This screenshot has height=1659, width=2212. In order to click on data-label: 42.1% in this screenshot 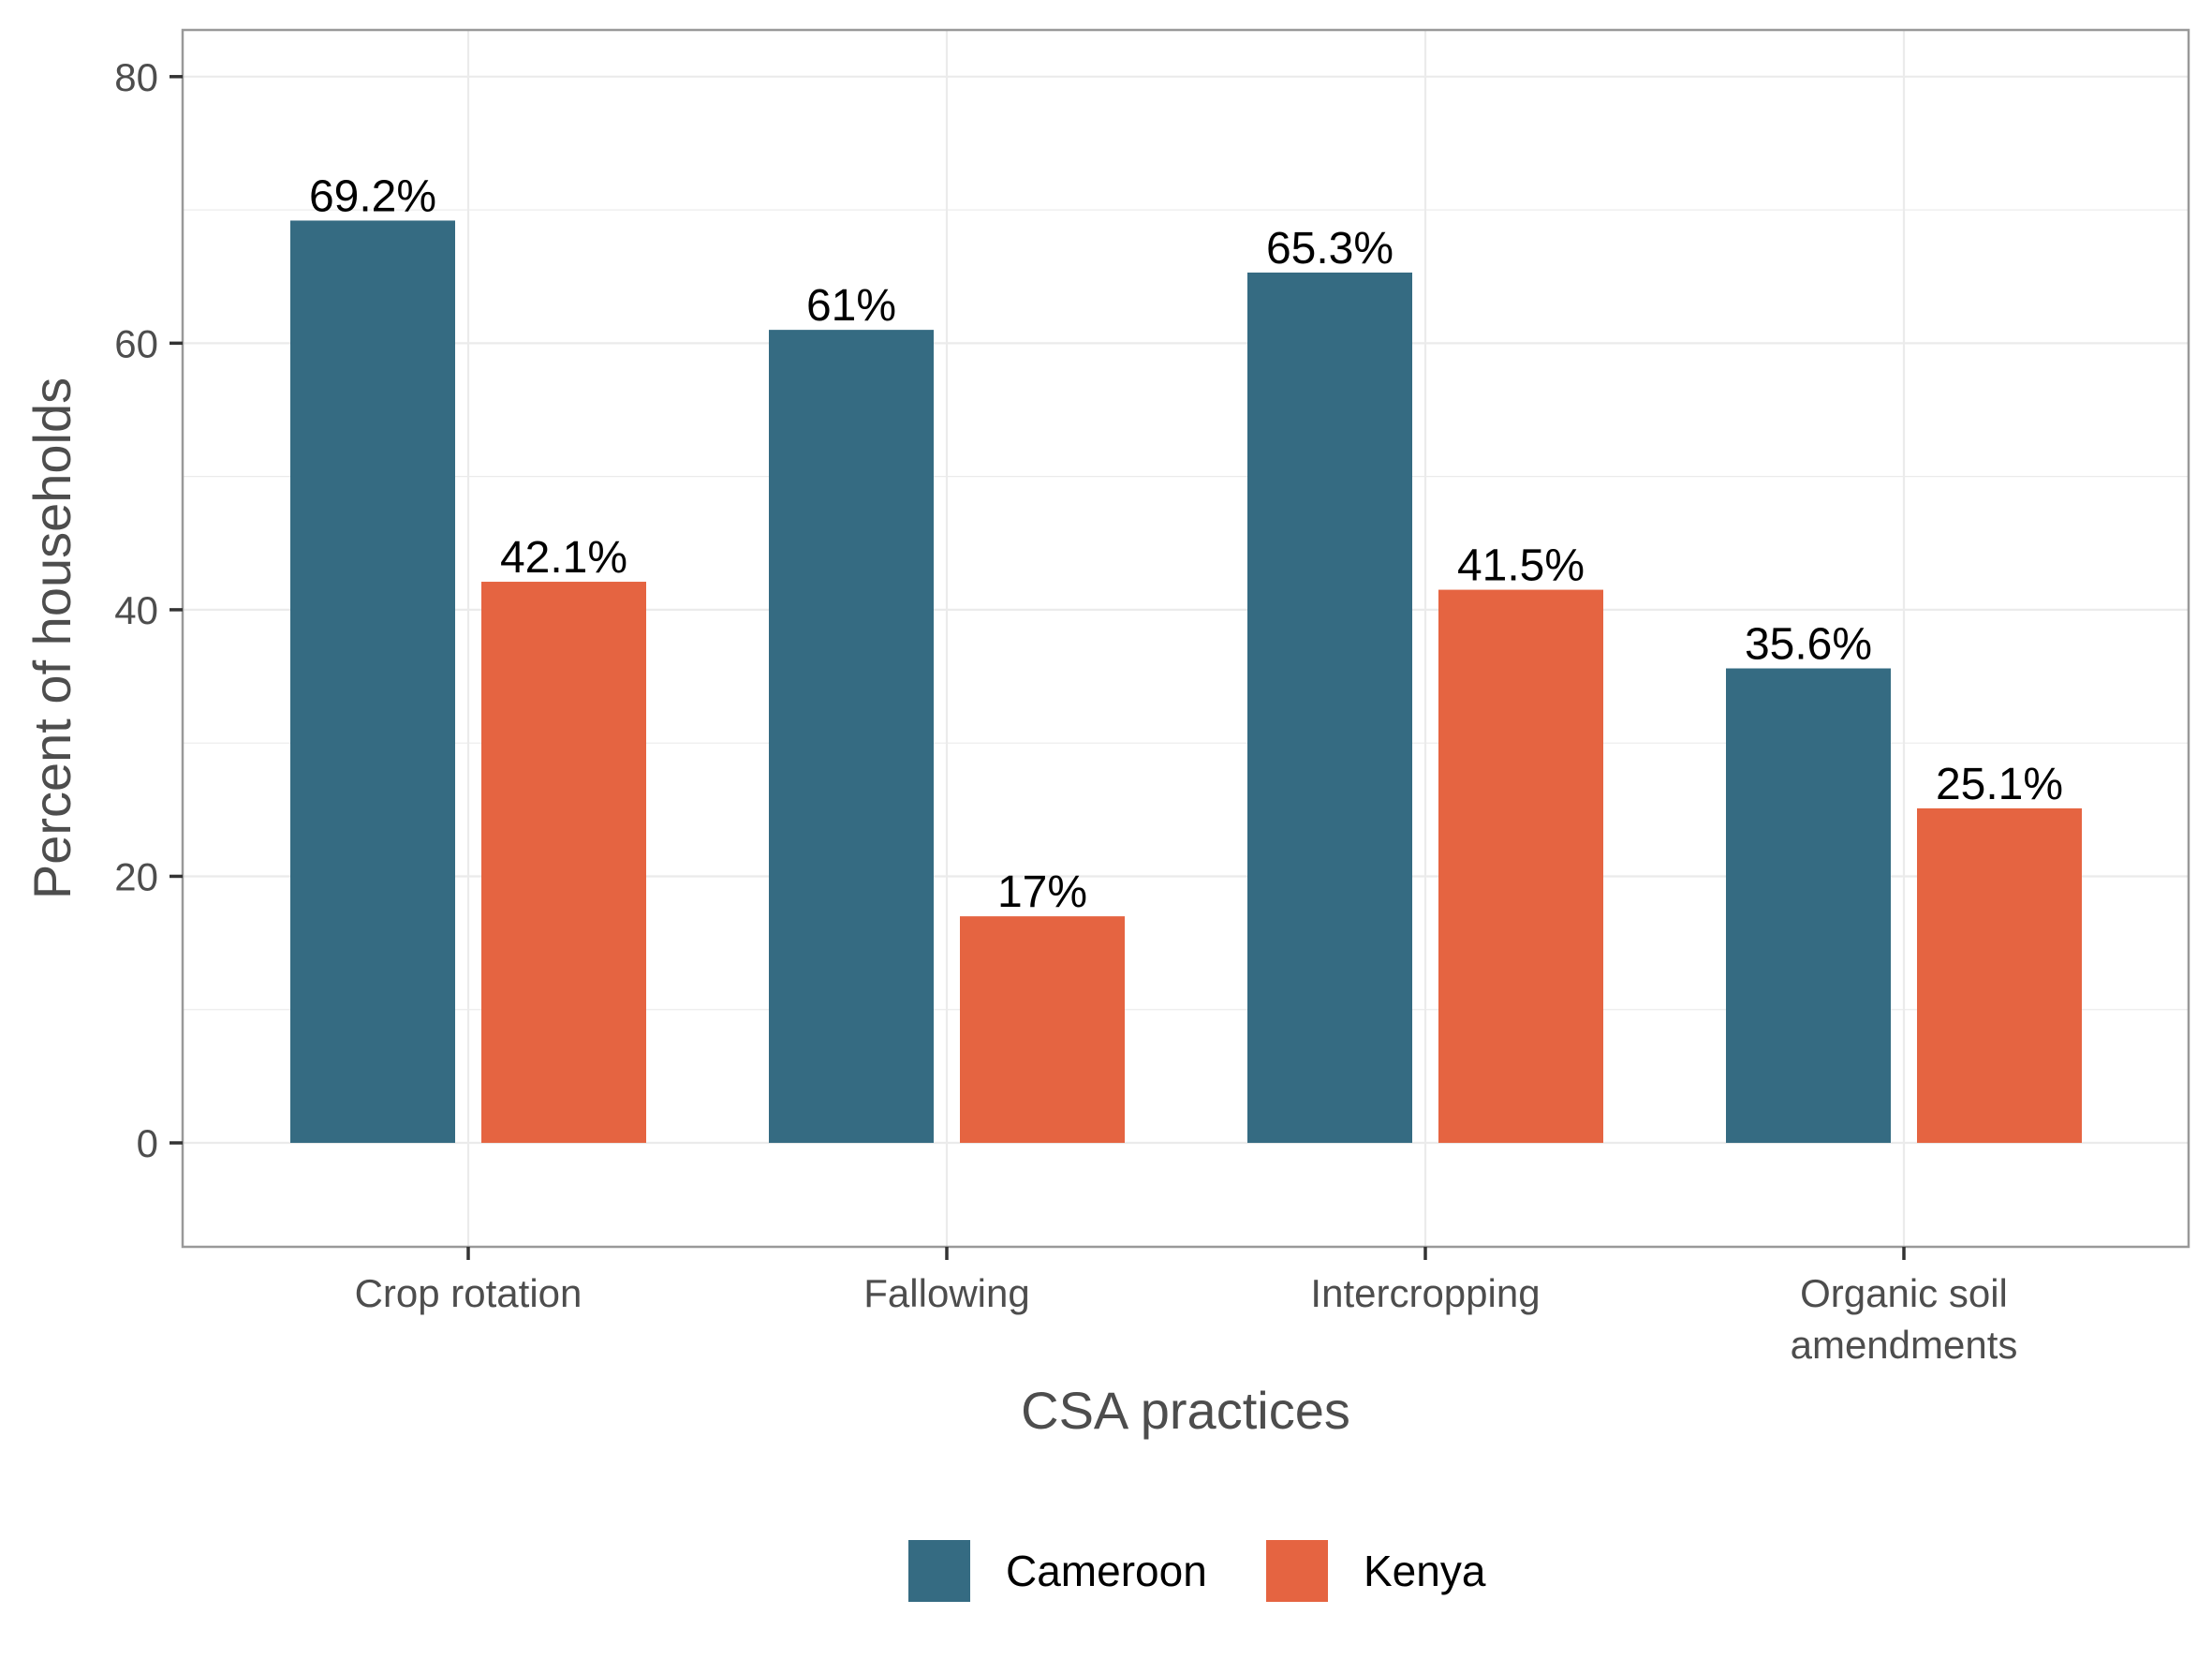, I will do `click(563, 558)`.